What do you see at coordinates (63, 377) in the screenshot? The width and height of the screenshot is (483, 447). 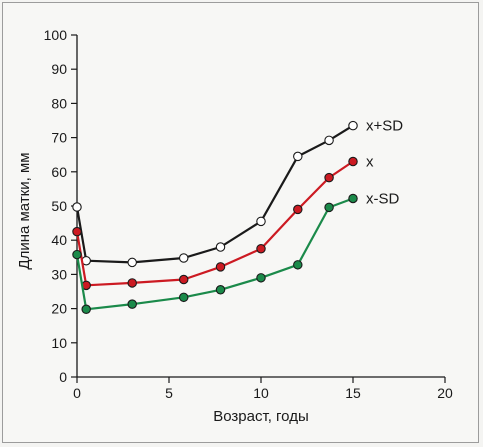 I see `y-tick-label: 0` at bounding box center [63, 377].